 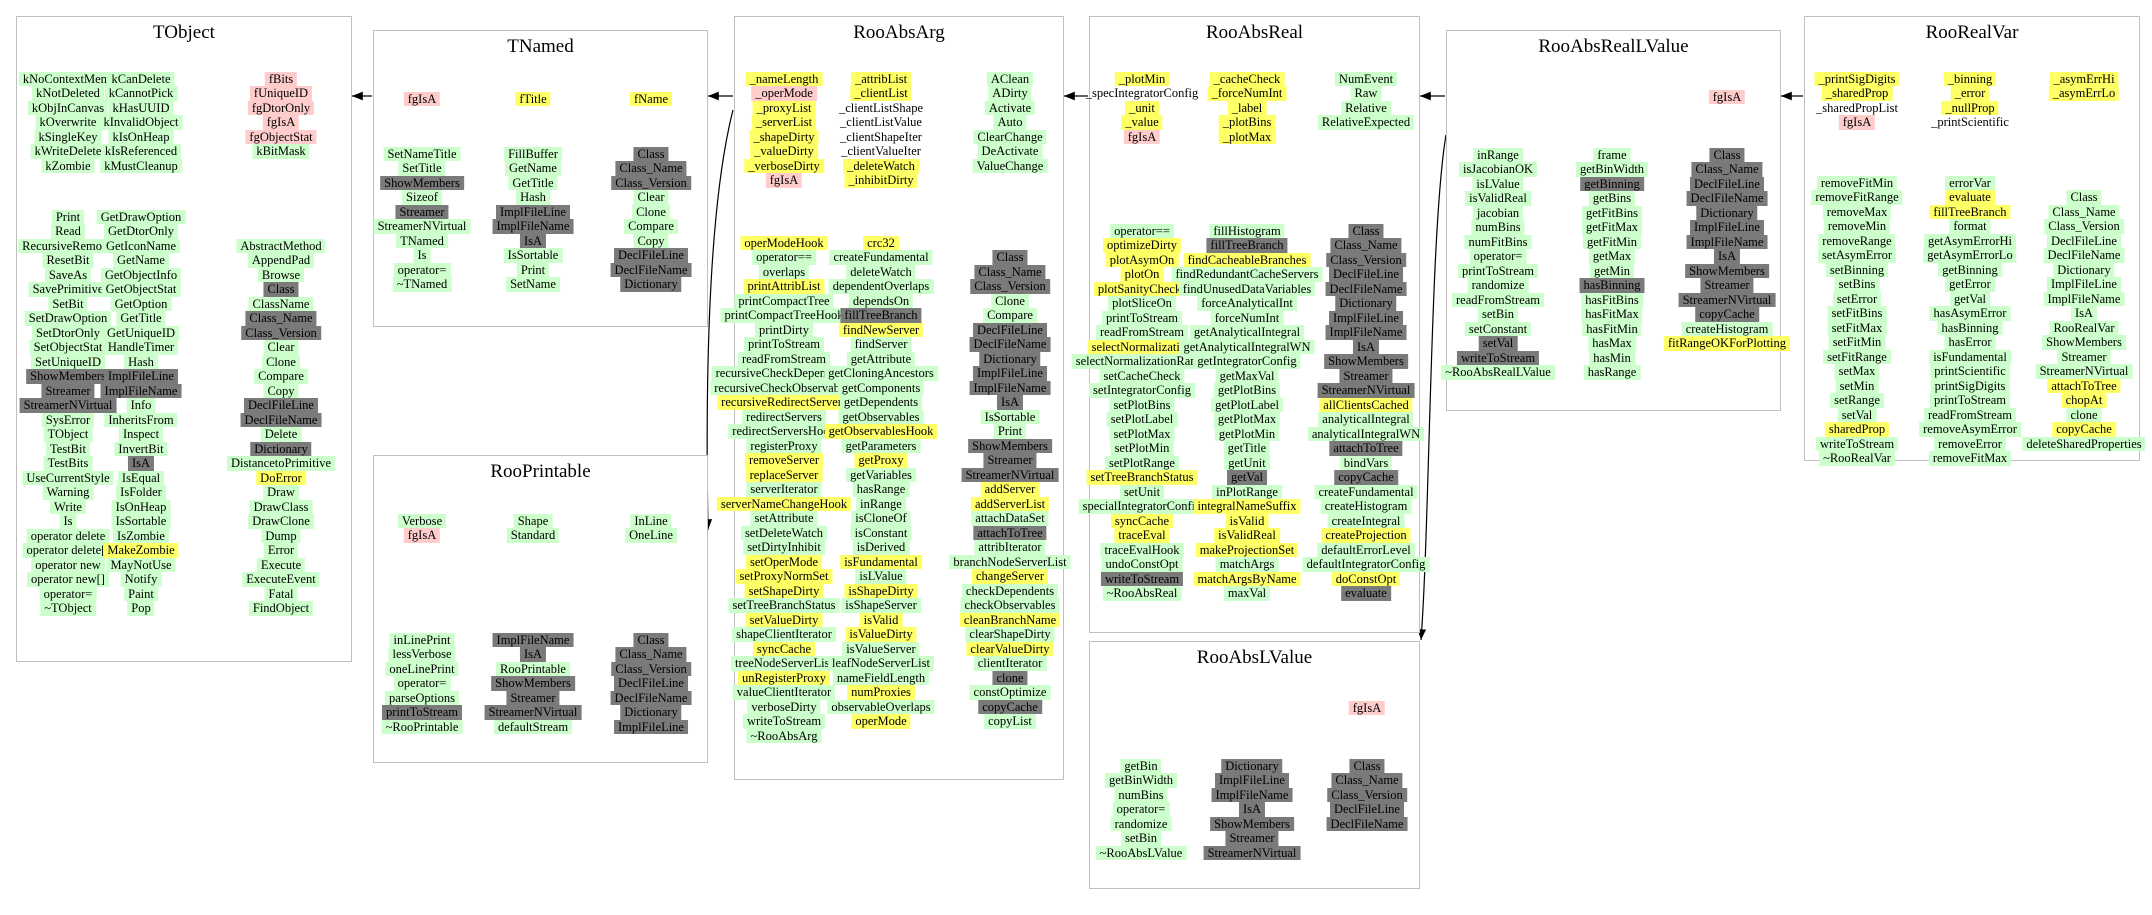 What do you see at coordinates (1247, 448) in the screenshot?
I see `rooabsreal-member: getTitle` at bounding box center [1247, 448].